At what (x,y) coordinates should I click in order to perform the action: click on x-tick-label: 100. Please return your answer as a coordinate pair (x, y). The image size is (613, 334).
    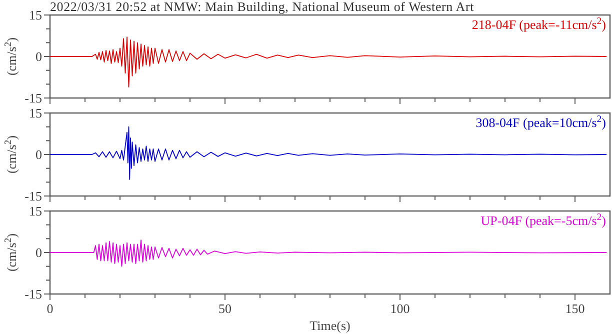
    Looking at the image, I should click on (400, 308).